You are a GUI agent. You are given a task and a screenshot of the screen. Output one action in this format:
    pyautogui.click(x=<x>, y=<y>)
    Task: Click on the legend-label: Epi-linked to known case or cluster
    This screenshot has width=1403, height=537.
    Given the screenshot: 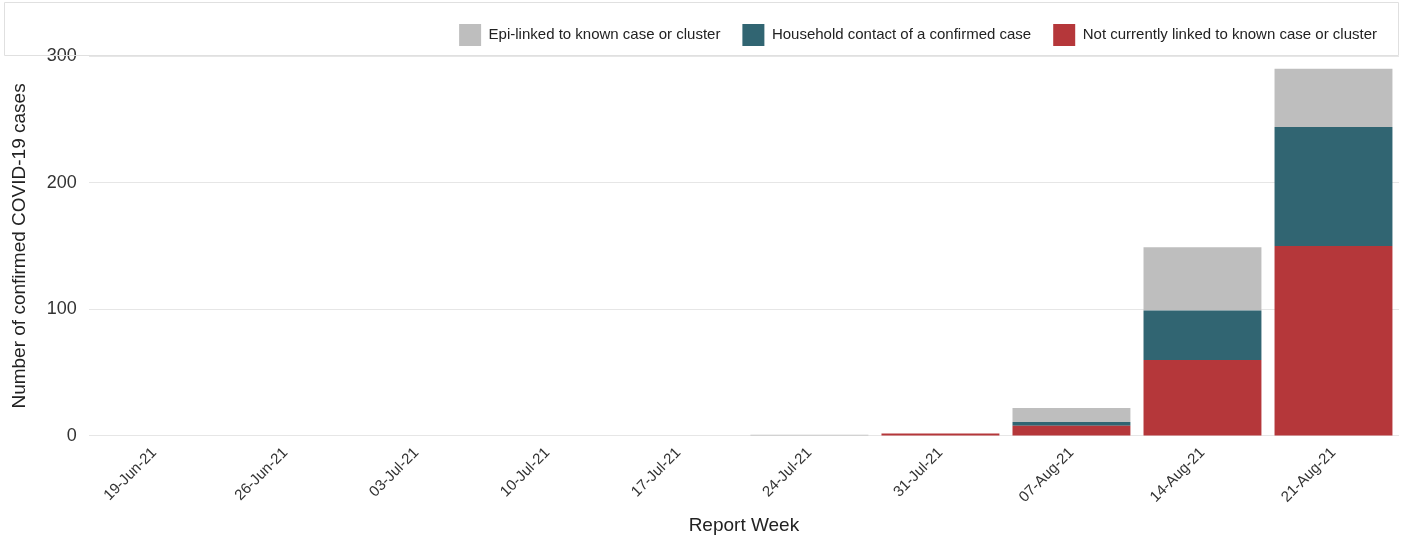 What is the action you would take?
    pyautogui.click(x=604, y=34)
    